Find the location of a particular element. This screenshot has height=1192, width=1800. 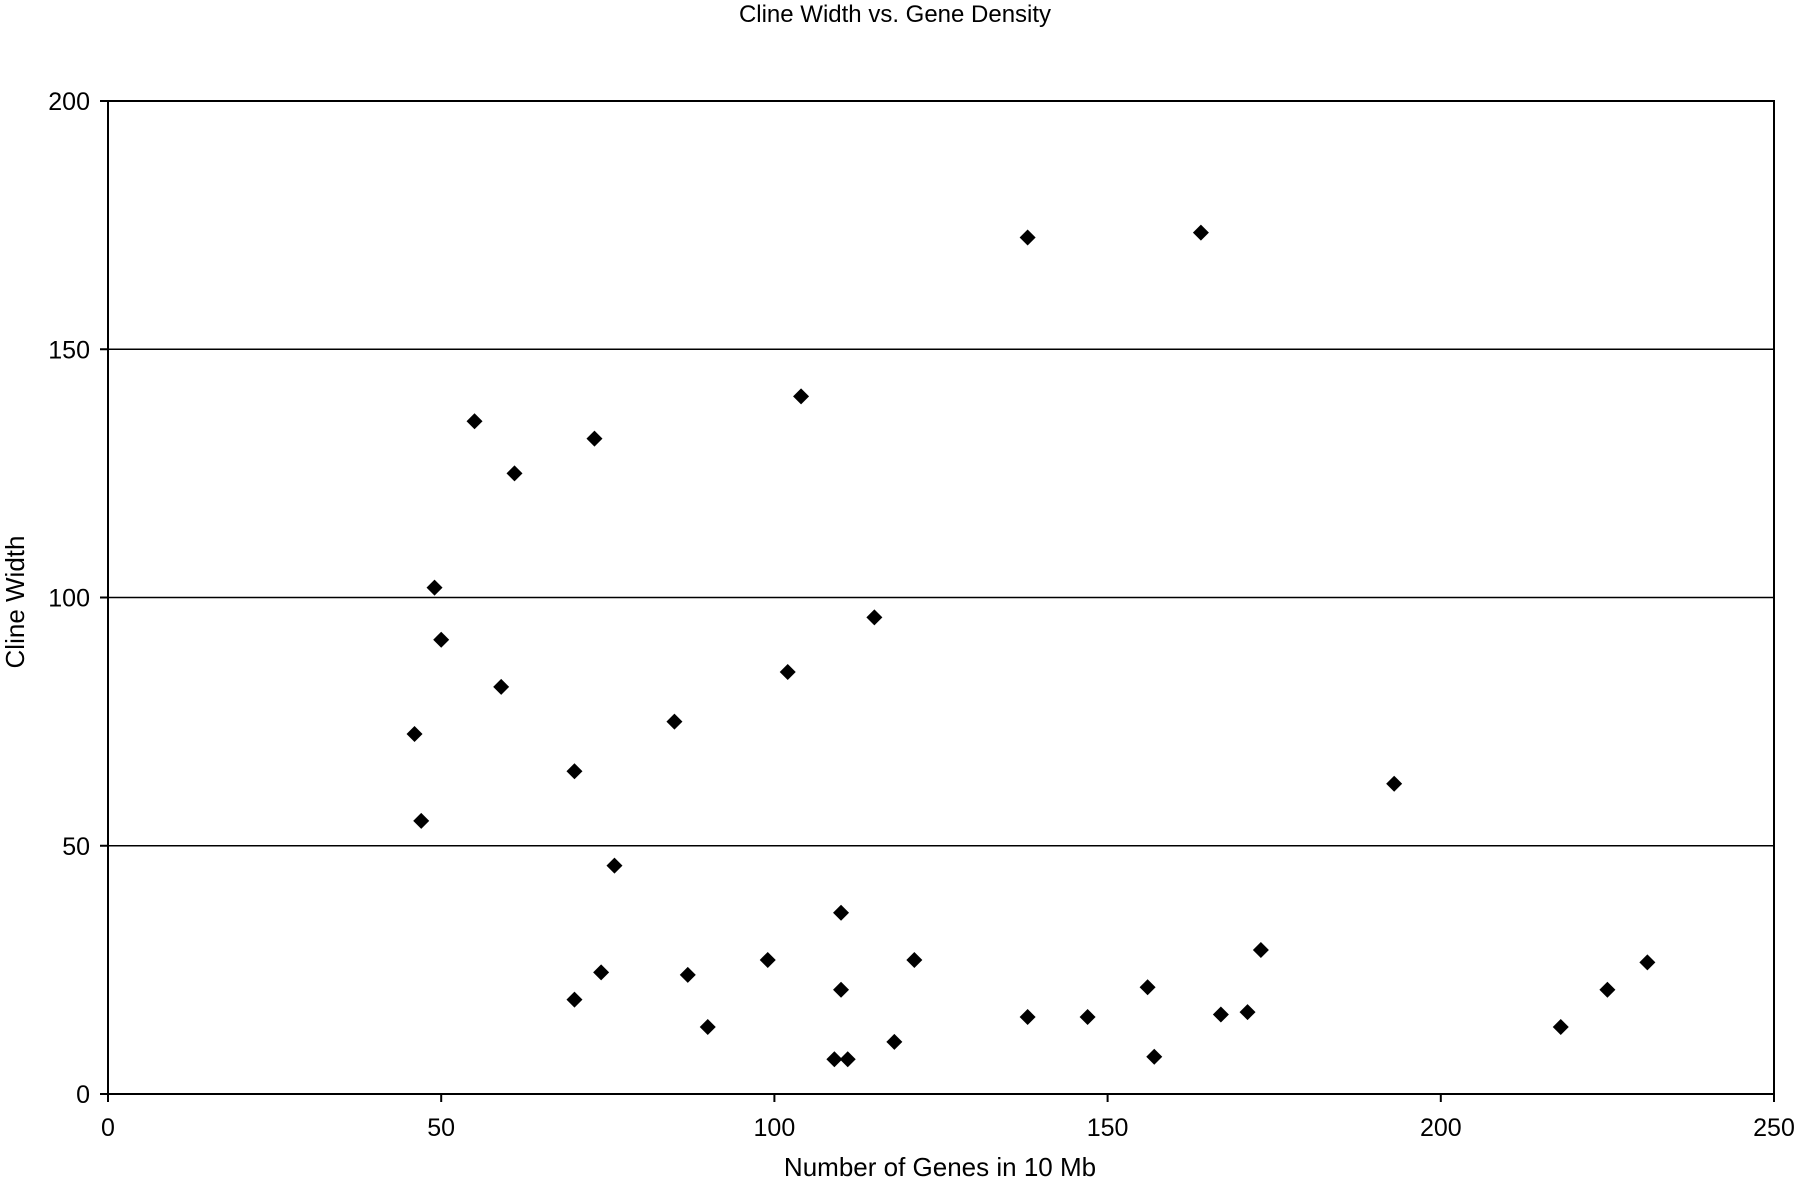

y-tick-label-100: 100 is located at coordinates (69, 599).